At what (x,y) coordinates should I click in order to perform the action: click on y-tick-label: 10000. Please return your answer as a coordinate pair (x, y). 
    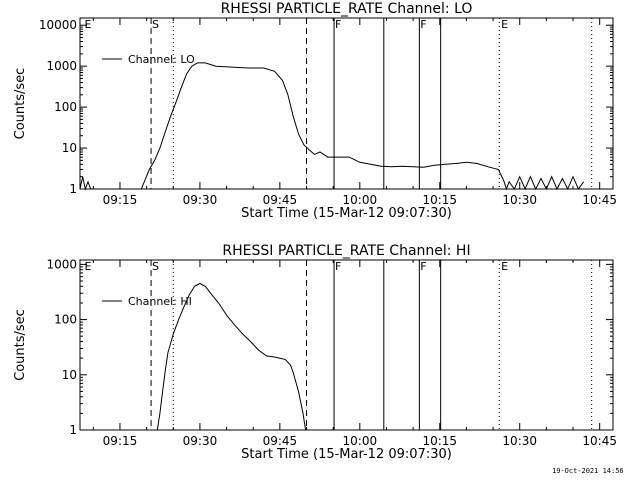
    Looking at the image, I should click on (58, 25).